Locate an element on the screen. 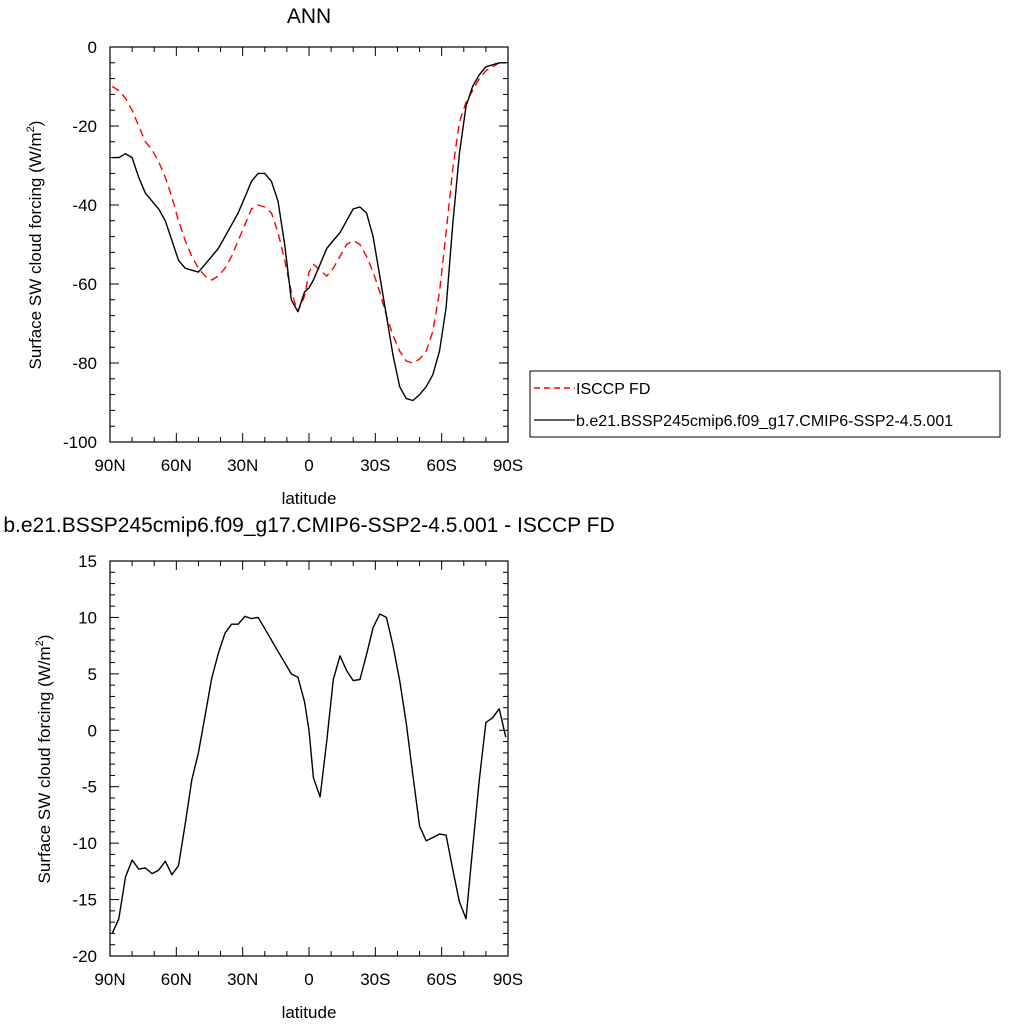 This screenshot has height=1024, width=1024. top-series-group is located at coordinates (308, 232).